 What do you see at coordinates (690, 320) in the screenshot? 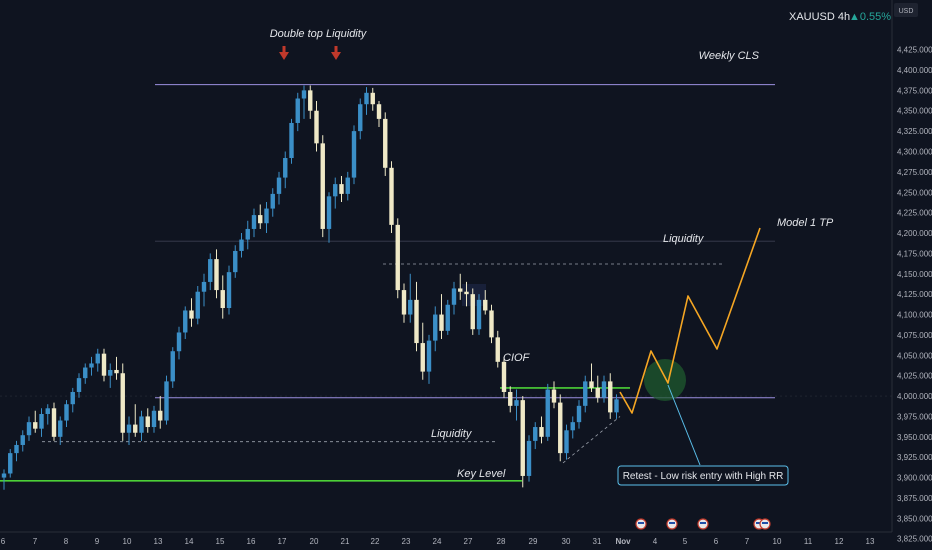
I see `projected-price-path` at bounding box center [690, 320].